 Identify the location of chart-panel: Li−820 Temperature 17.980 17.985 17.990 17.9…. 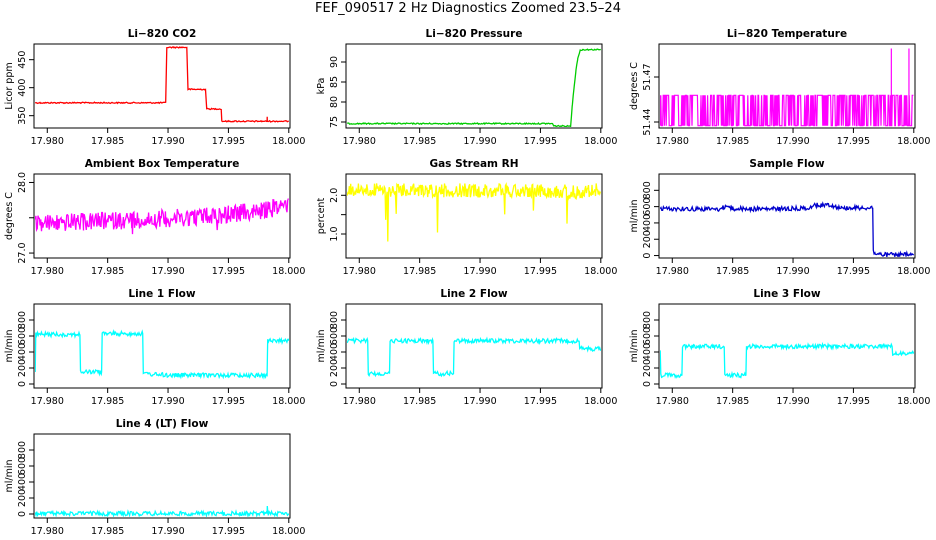
(779, 87).